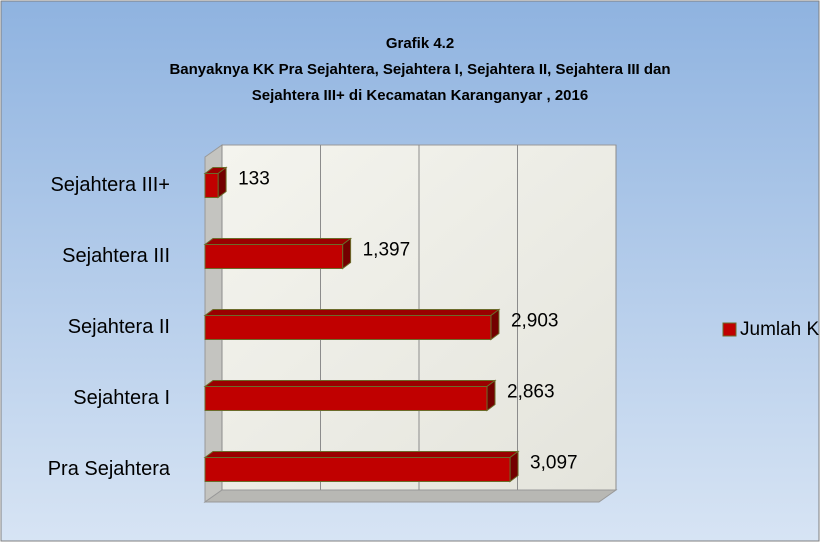 This screenshot has height=547, width=820. Describe the element at coordinates (420, 43) in the screenshot. I see `chart-title: Grafik 4.2` at that location.